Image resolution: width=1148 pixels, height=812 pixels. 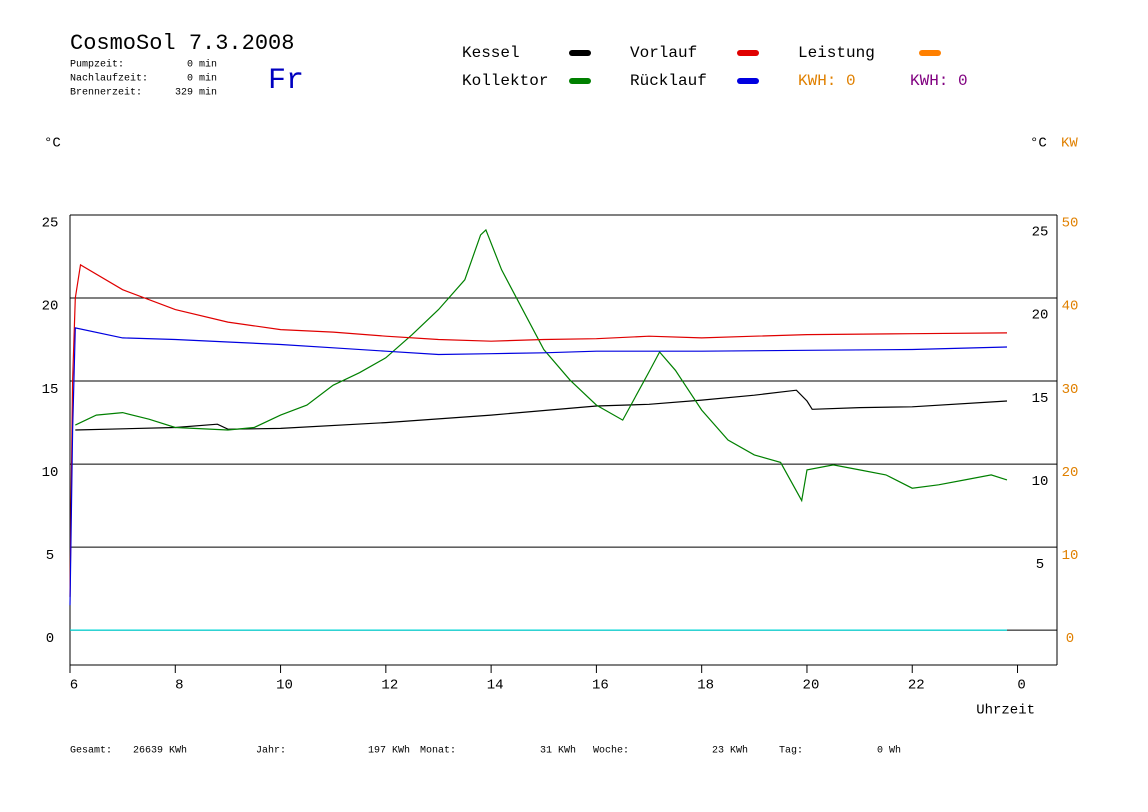 What do you see at coordinates (284, 686) in the screenshot?
I see `x-tick-label: 10` at bounding box center [284, 686].